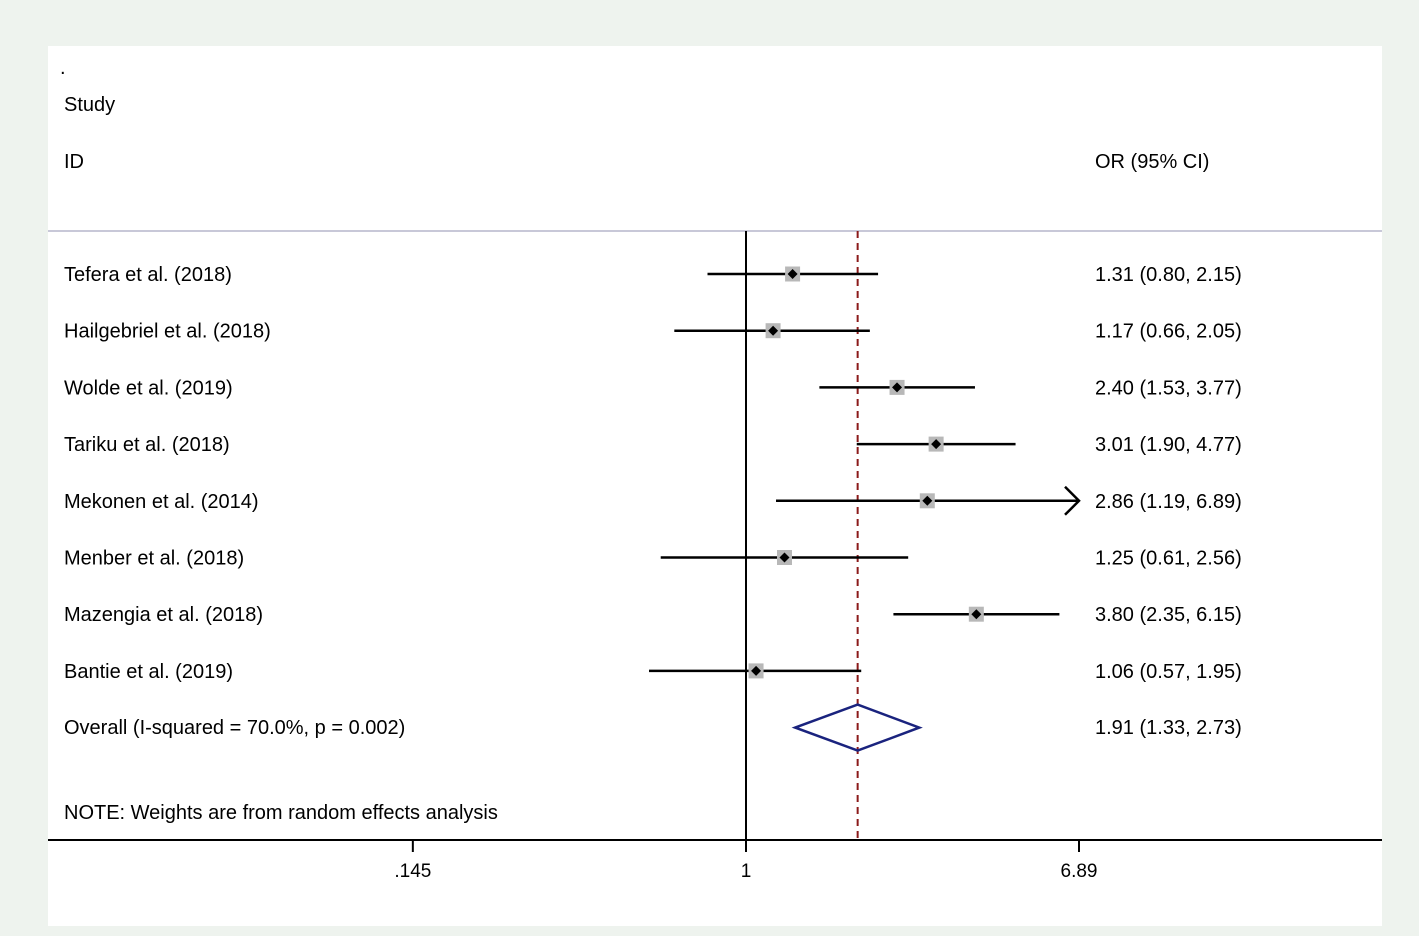 The image size is (1419, 936). I want to click on study-label-5: Menber et al. (2018), so click(154, 559).